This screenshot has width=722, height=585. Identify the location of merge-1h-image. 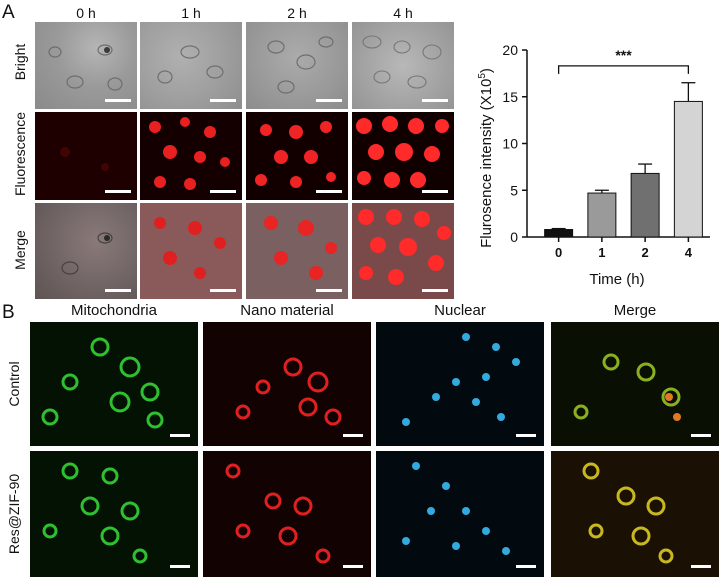
(191, 251).